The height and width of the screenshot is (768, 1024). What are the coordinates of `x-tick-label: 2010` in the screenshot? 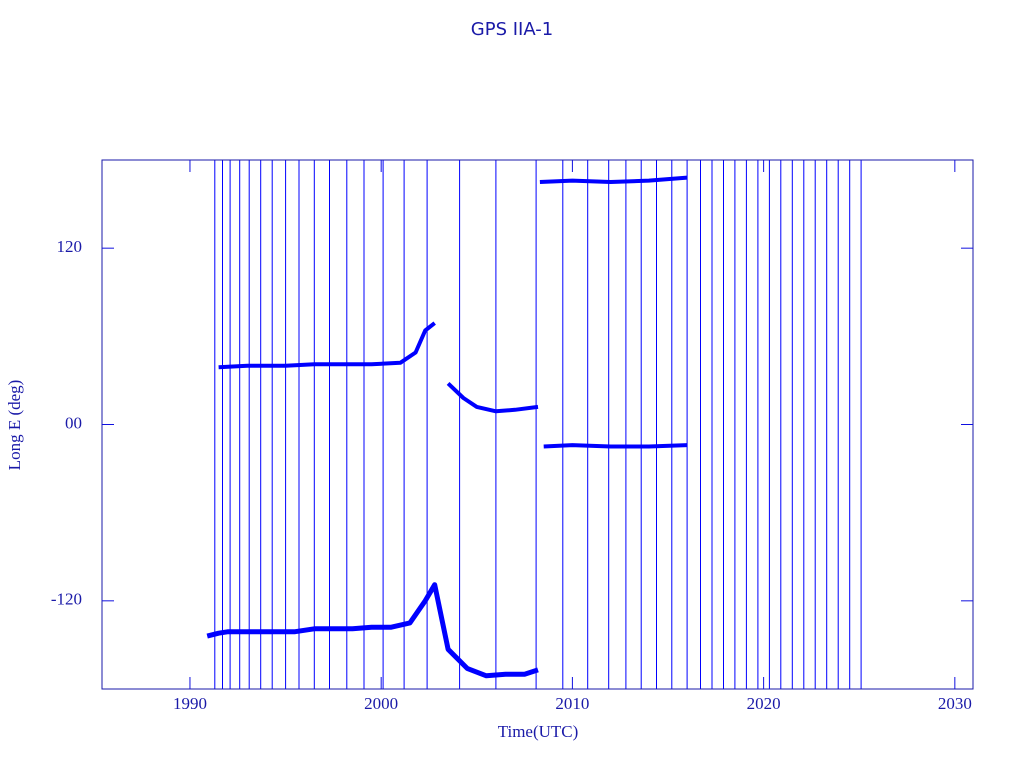 It's located at (572, 703).